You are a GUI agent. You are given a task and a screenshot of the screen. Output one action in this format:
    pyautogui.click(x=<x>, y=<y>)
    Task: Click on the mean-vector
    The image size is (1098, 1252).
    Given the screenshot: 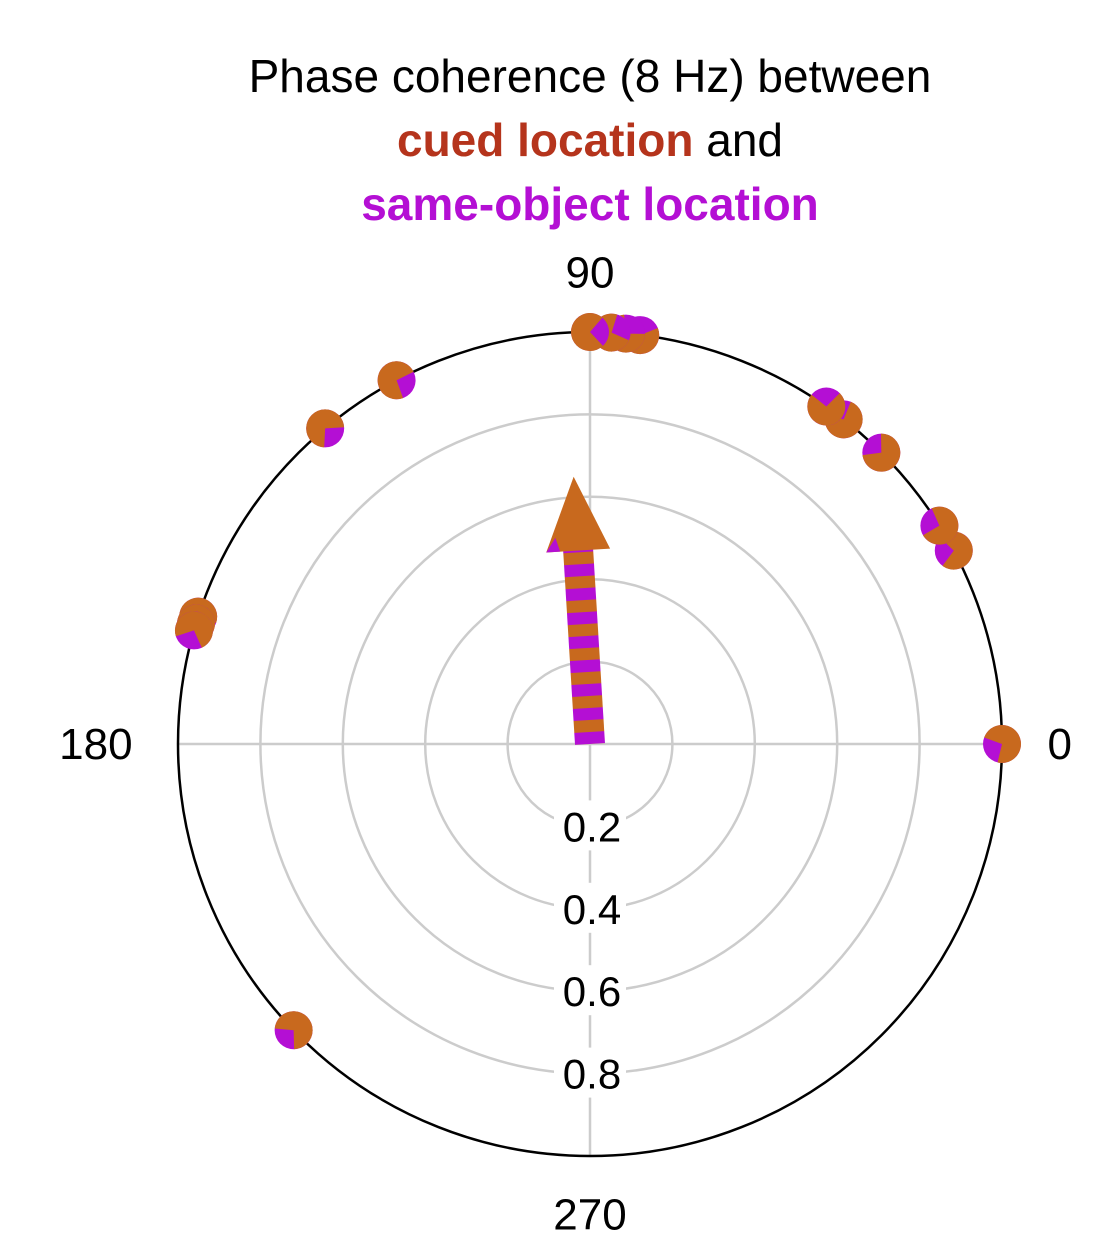 What is the action you would take?
    pyautogui.click(x=578, y=610)
    